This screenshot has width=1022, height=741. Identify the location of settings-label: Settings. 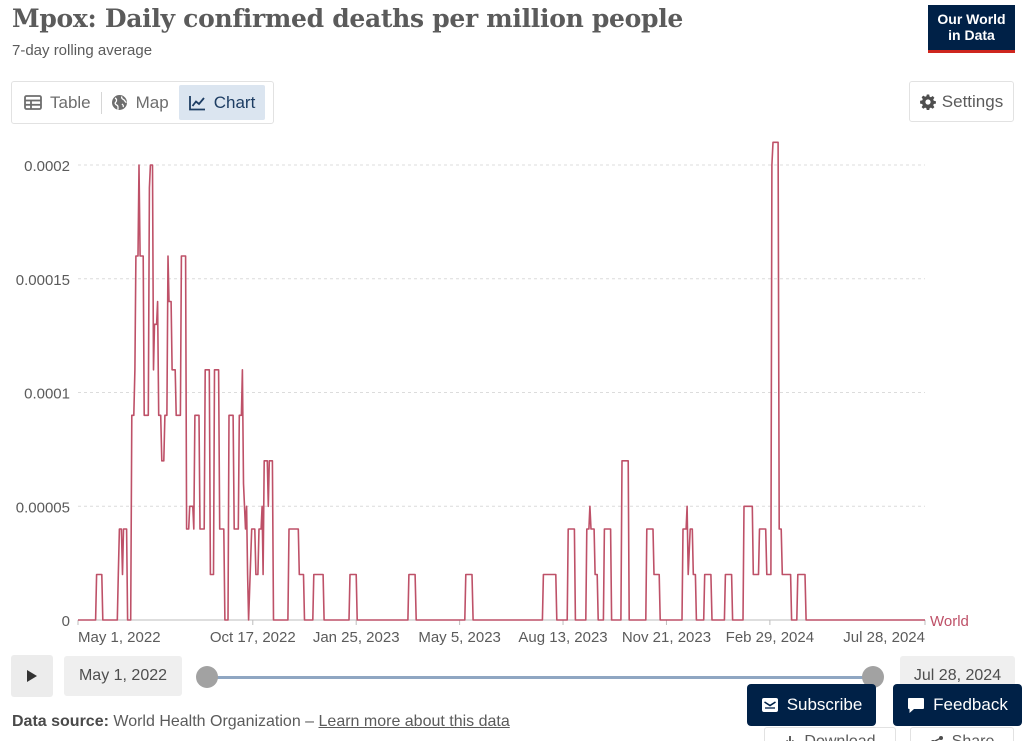
(972, 101).